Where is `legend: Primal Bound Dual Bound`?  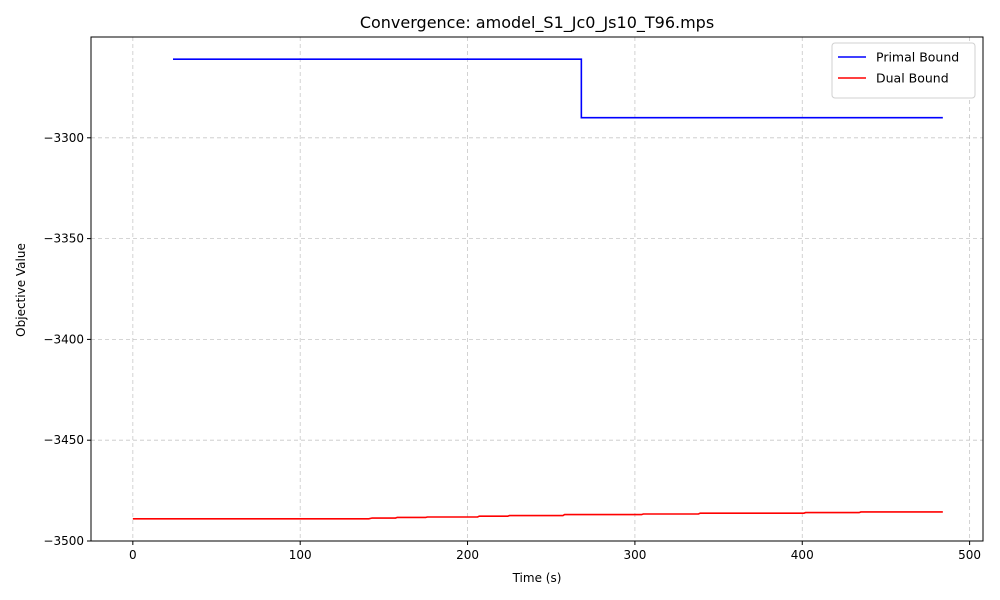
legend: Primal Bound Dual Bound is located at coordinates (903, 70).